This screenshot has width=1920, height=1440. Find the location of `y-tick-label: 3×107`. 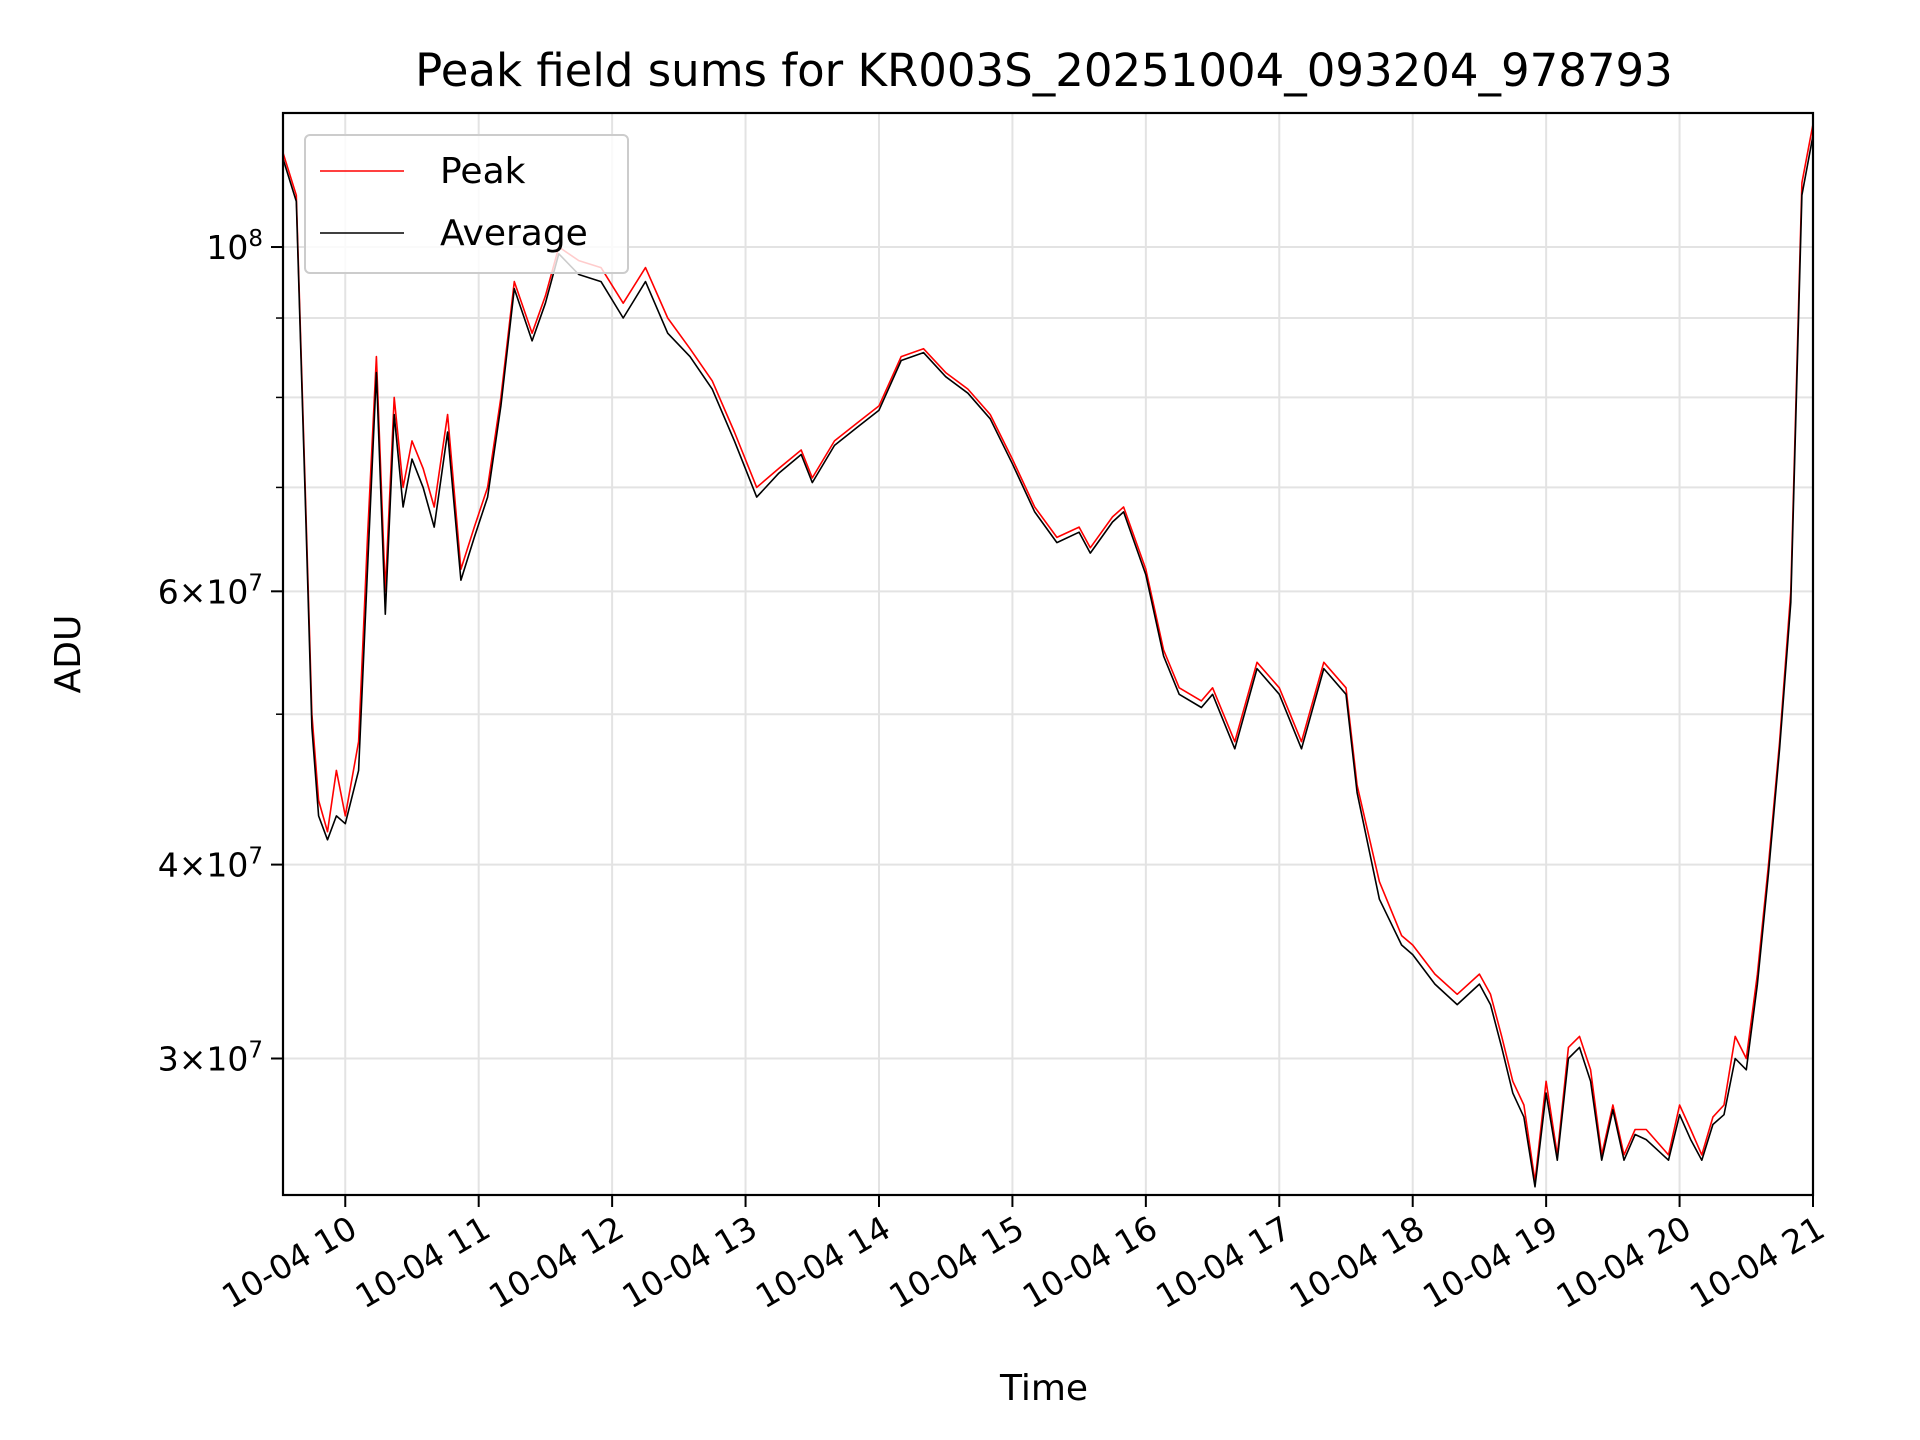

y-tick-label: 3×107 is located at coordinates (210, 1057).